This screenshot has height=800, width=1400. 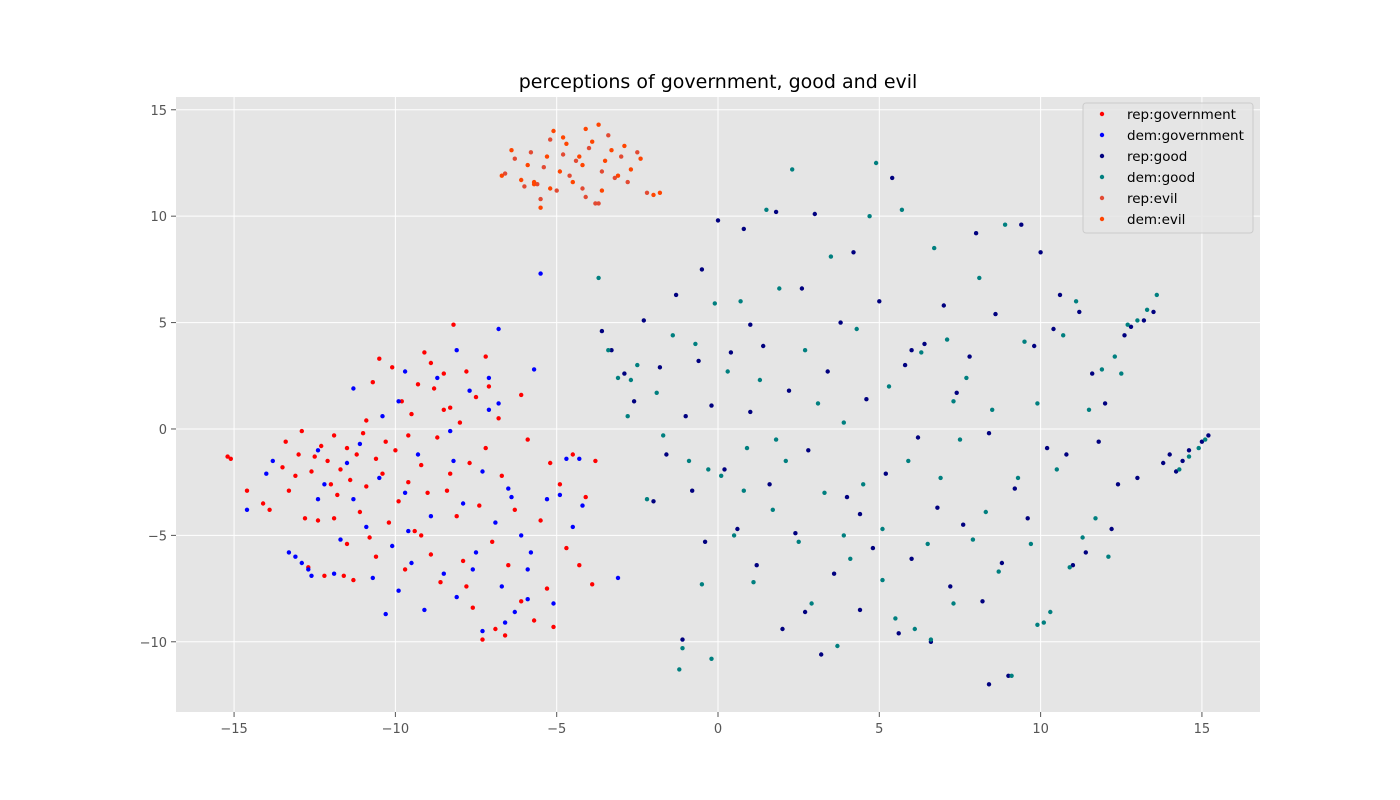 I want to click on y-tick-label: −5, so click(x=157, y=536).